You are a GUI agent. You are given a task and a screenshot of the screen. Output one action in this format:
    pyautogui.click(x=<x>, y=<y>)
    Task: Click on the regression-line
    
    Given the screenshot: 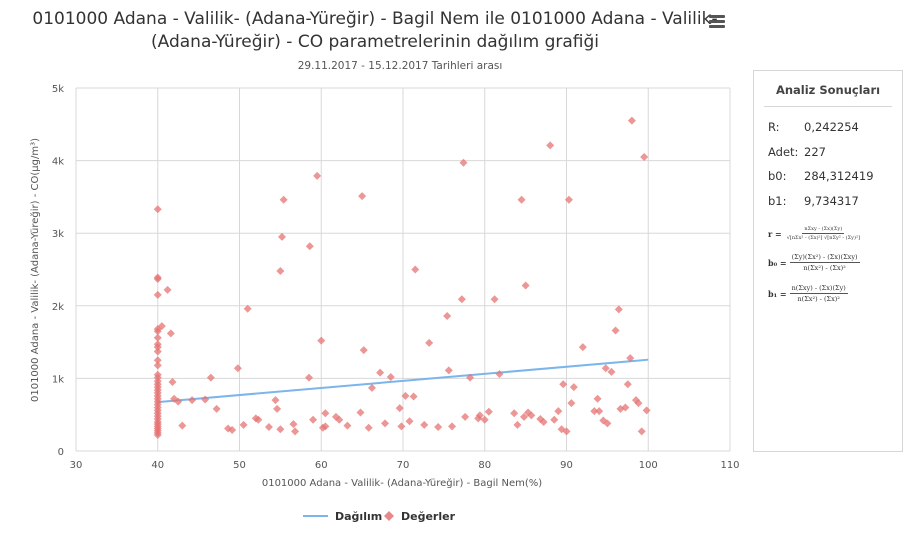 What is the action you would take?
    pyautogui.click(x=403, y=381)
    